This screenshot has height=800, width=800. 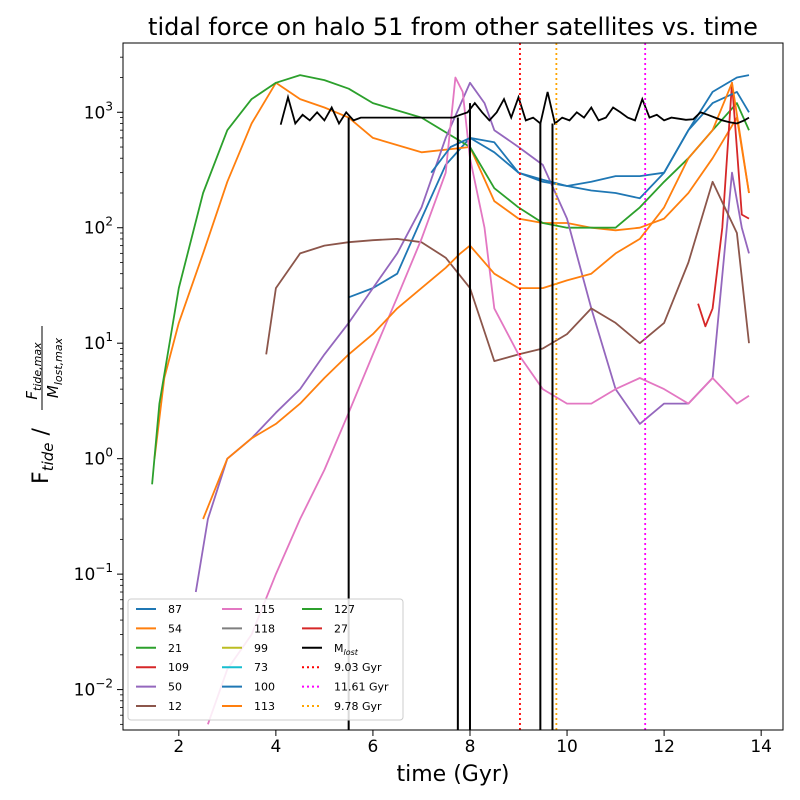 I want to click on x-tick-label: 6, so click(x=373, y=747).